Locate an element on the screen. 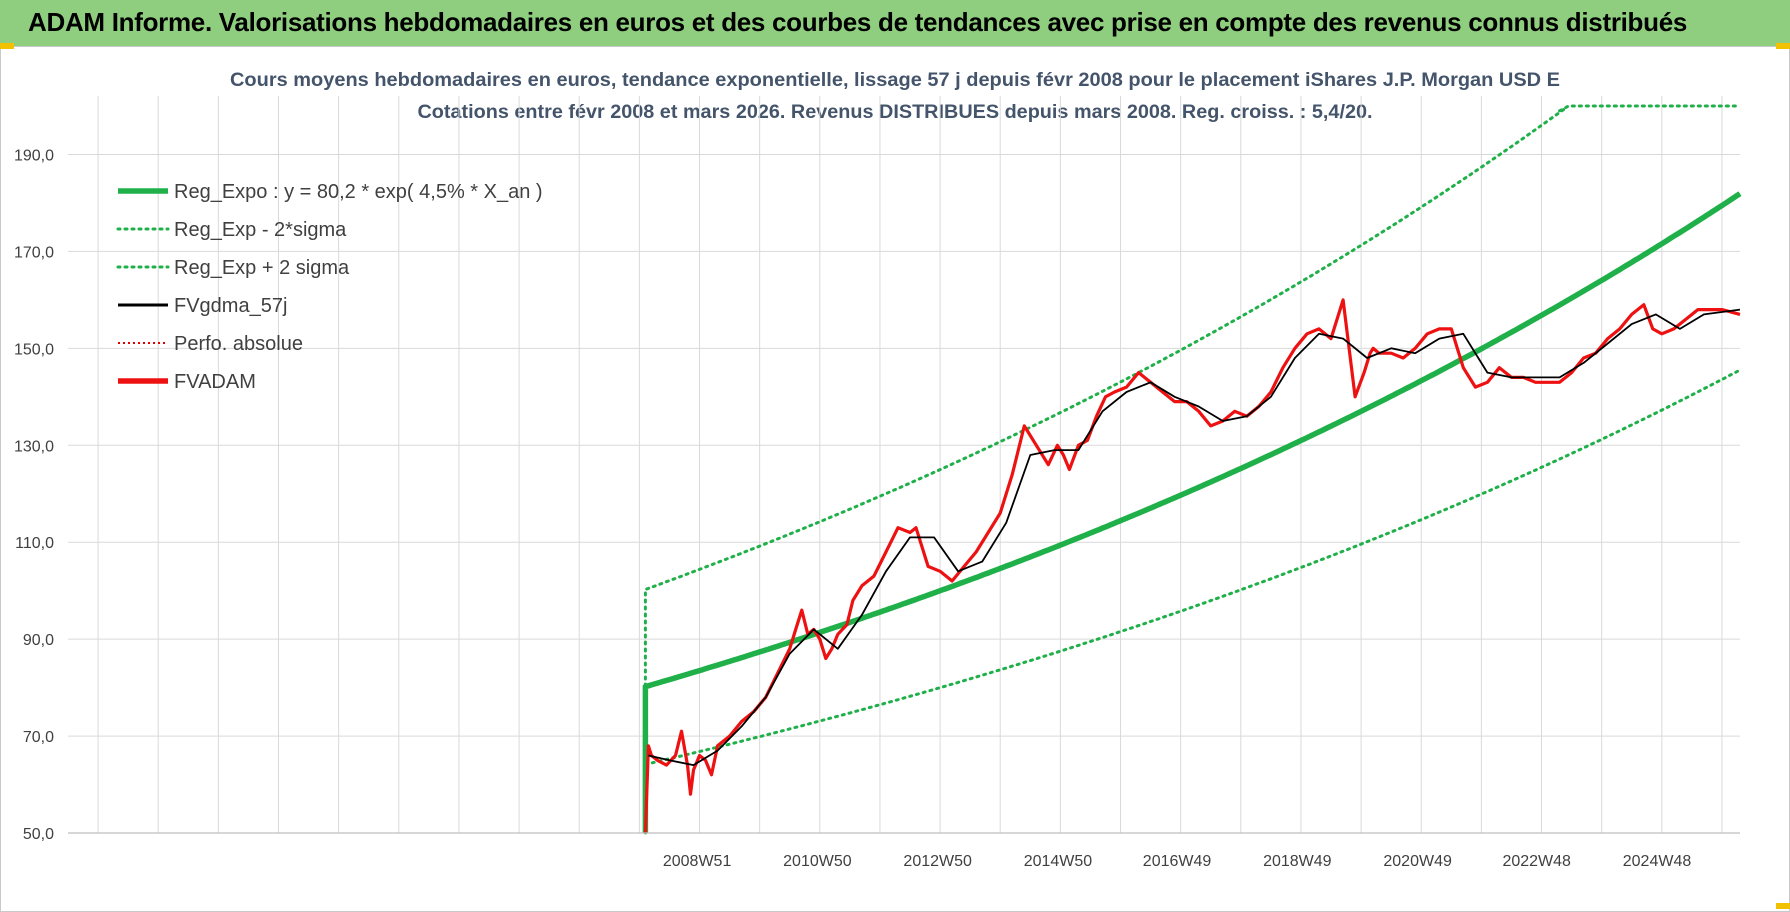  x-tick-label: 2018W49 is located at coordinates (1297, 861).